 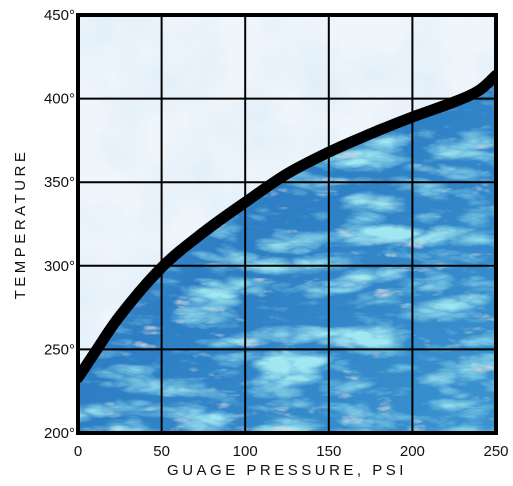 What do you see at coordinates (291, 451) in the screenshot?
I see `x-axis-ticks: 0 50 100 150 200 250` at bounding box center [291, 451].